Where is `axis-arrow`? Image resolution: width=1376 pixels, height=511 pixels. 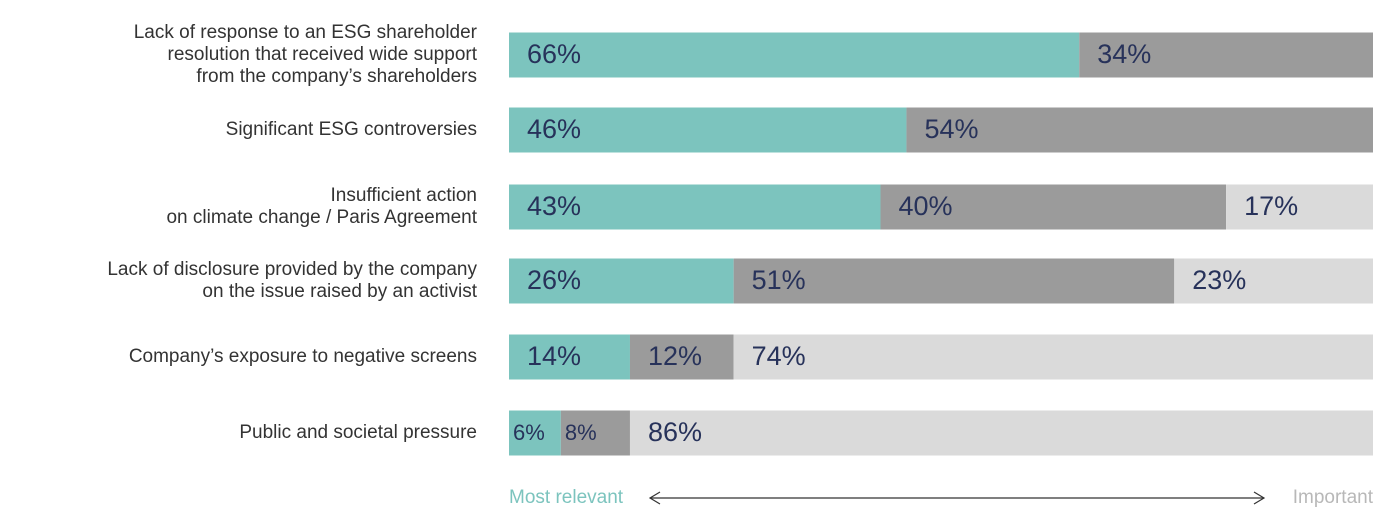
axis-arrow is located at coordinates (957, 498).